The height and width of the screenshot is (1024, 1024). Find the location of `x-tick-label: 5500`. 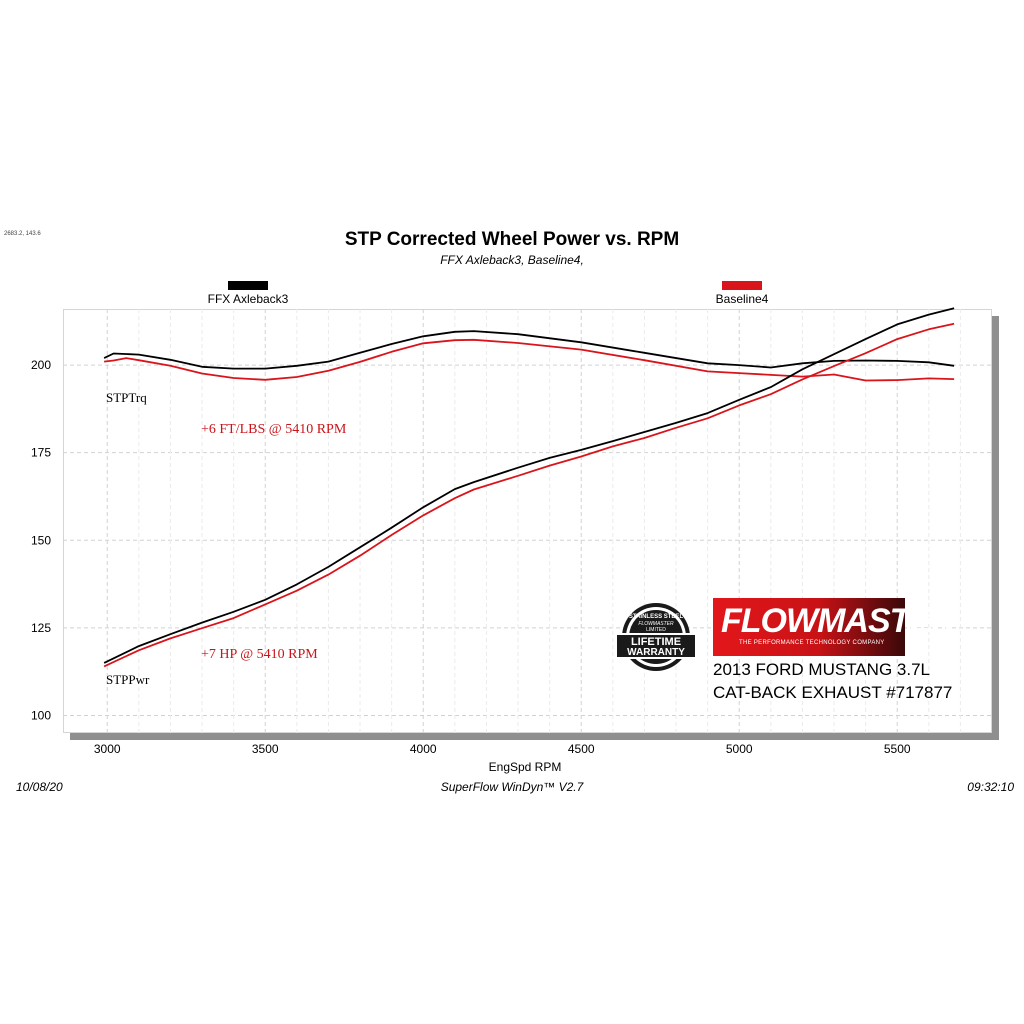

x-tick-label: 5500 is located at coordinates (897, 749).